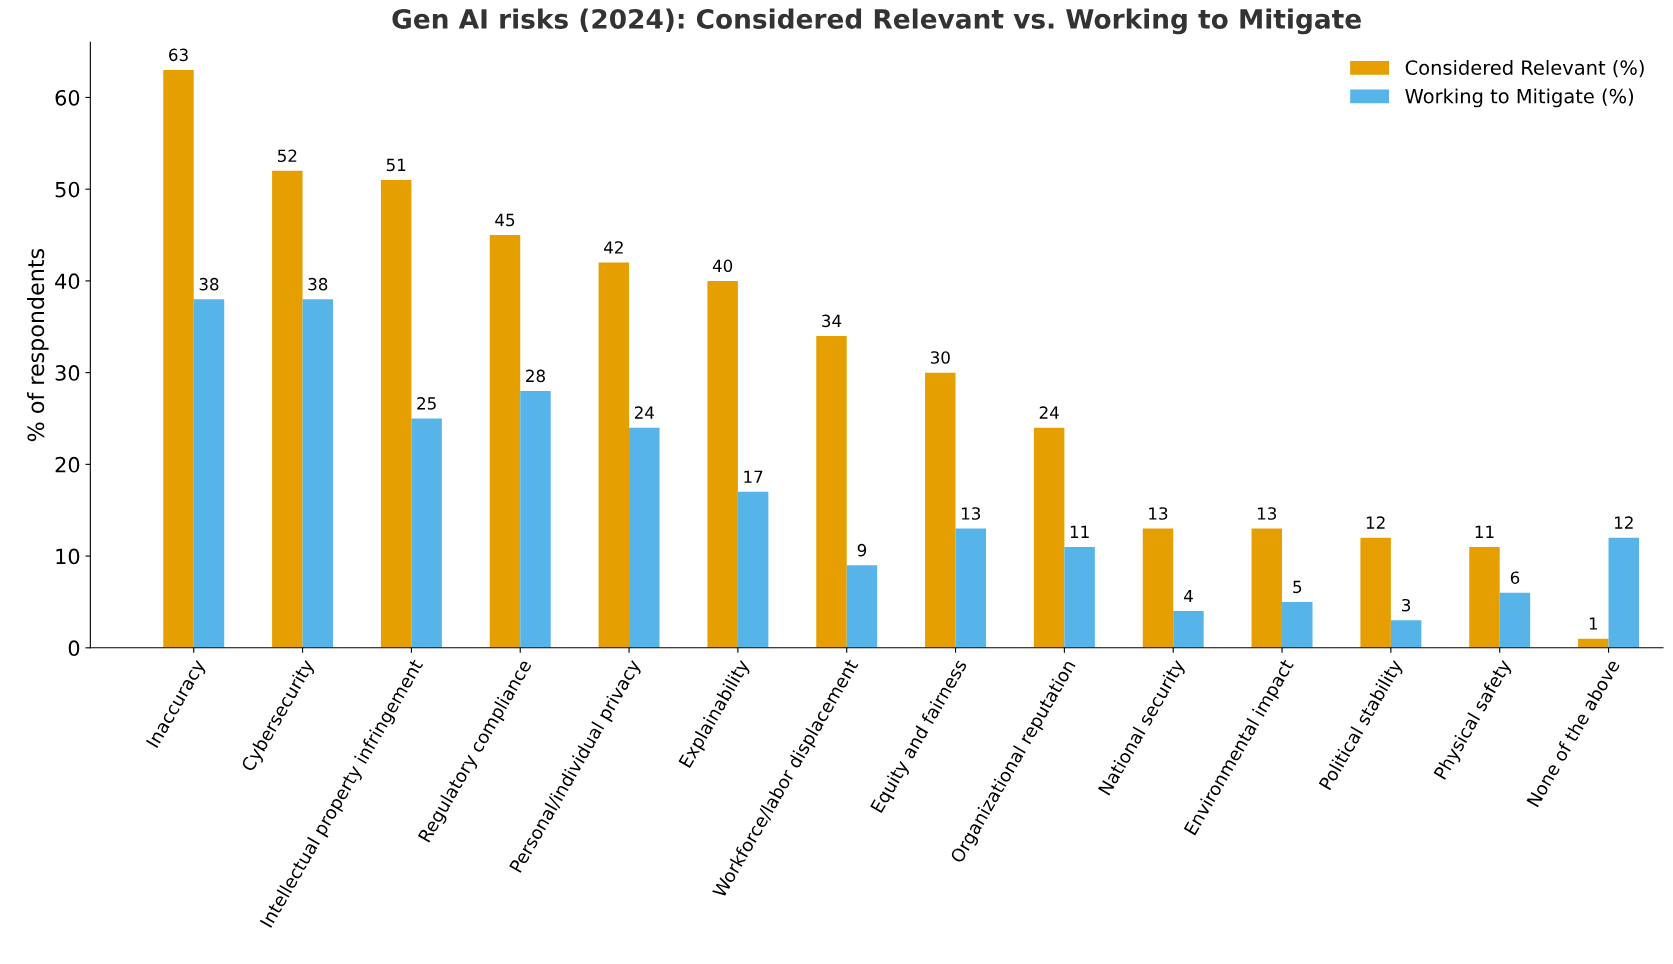 The height and width of the screenshot is (964, 1673). I want to click on y-tick-label: 0, so click(74, 648).